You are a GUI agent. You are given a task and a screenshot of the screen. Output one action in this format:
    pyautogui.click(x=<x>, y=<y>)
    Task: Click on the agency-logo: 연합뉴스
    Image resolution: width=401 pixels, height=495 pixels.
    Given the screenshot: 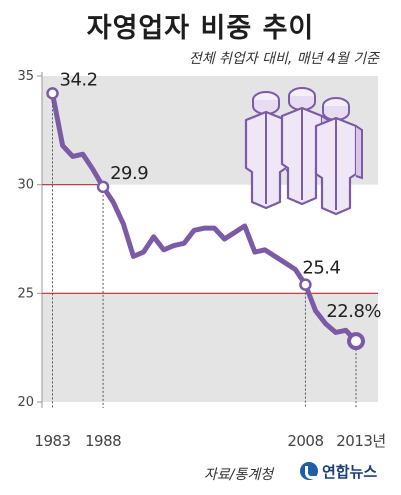 What is the action you would take?
    pyautogui.click(x=338, y=471)
    